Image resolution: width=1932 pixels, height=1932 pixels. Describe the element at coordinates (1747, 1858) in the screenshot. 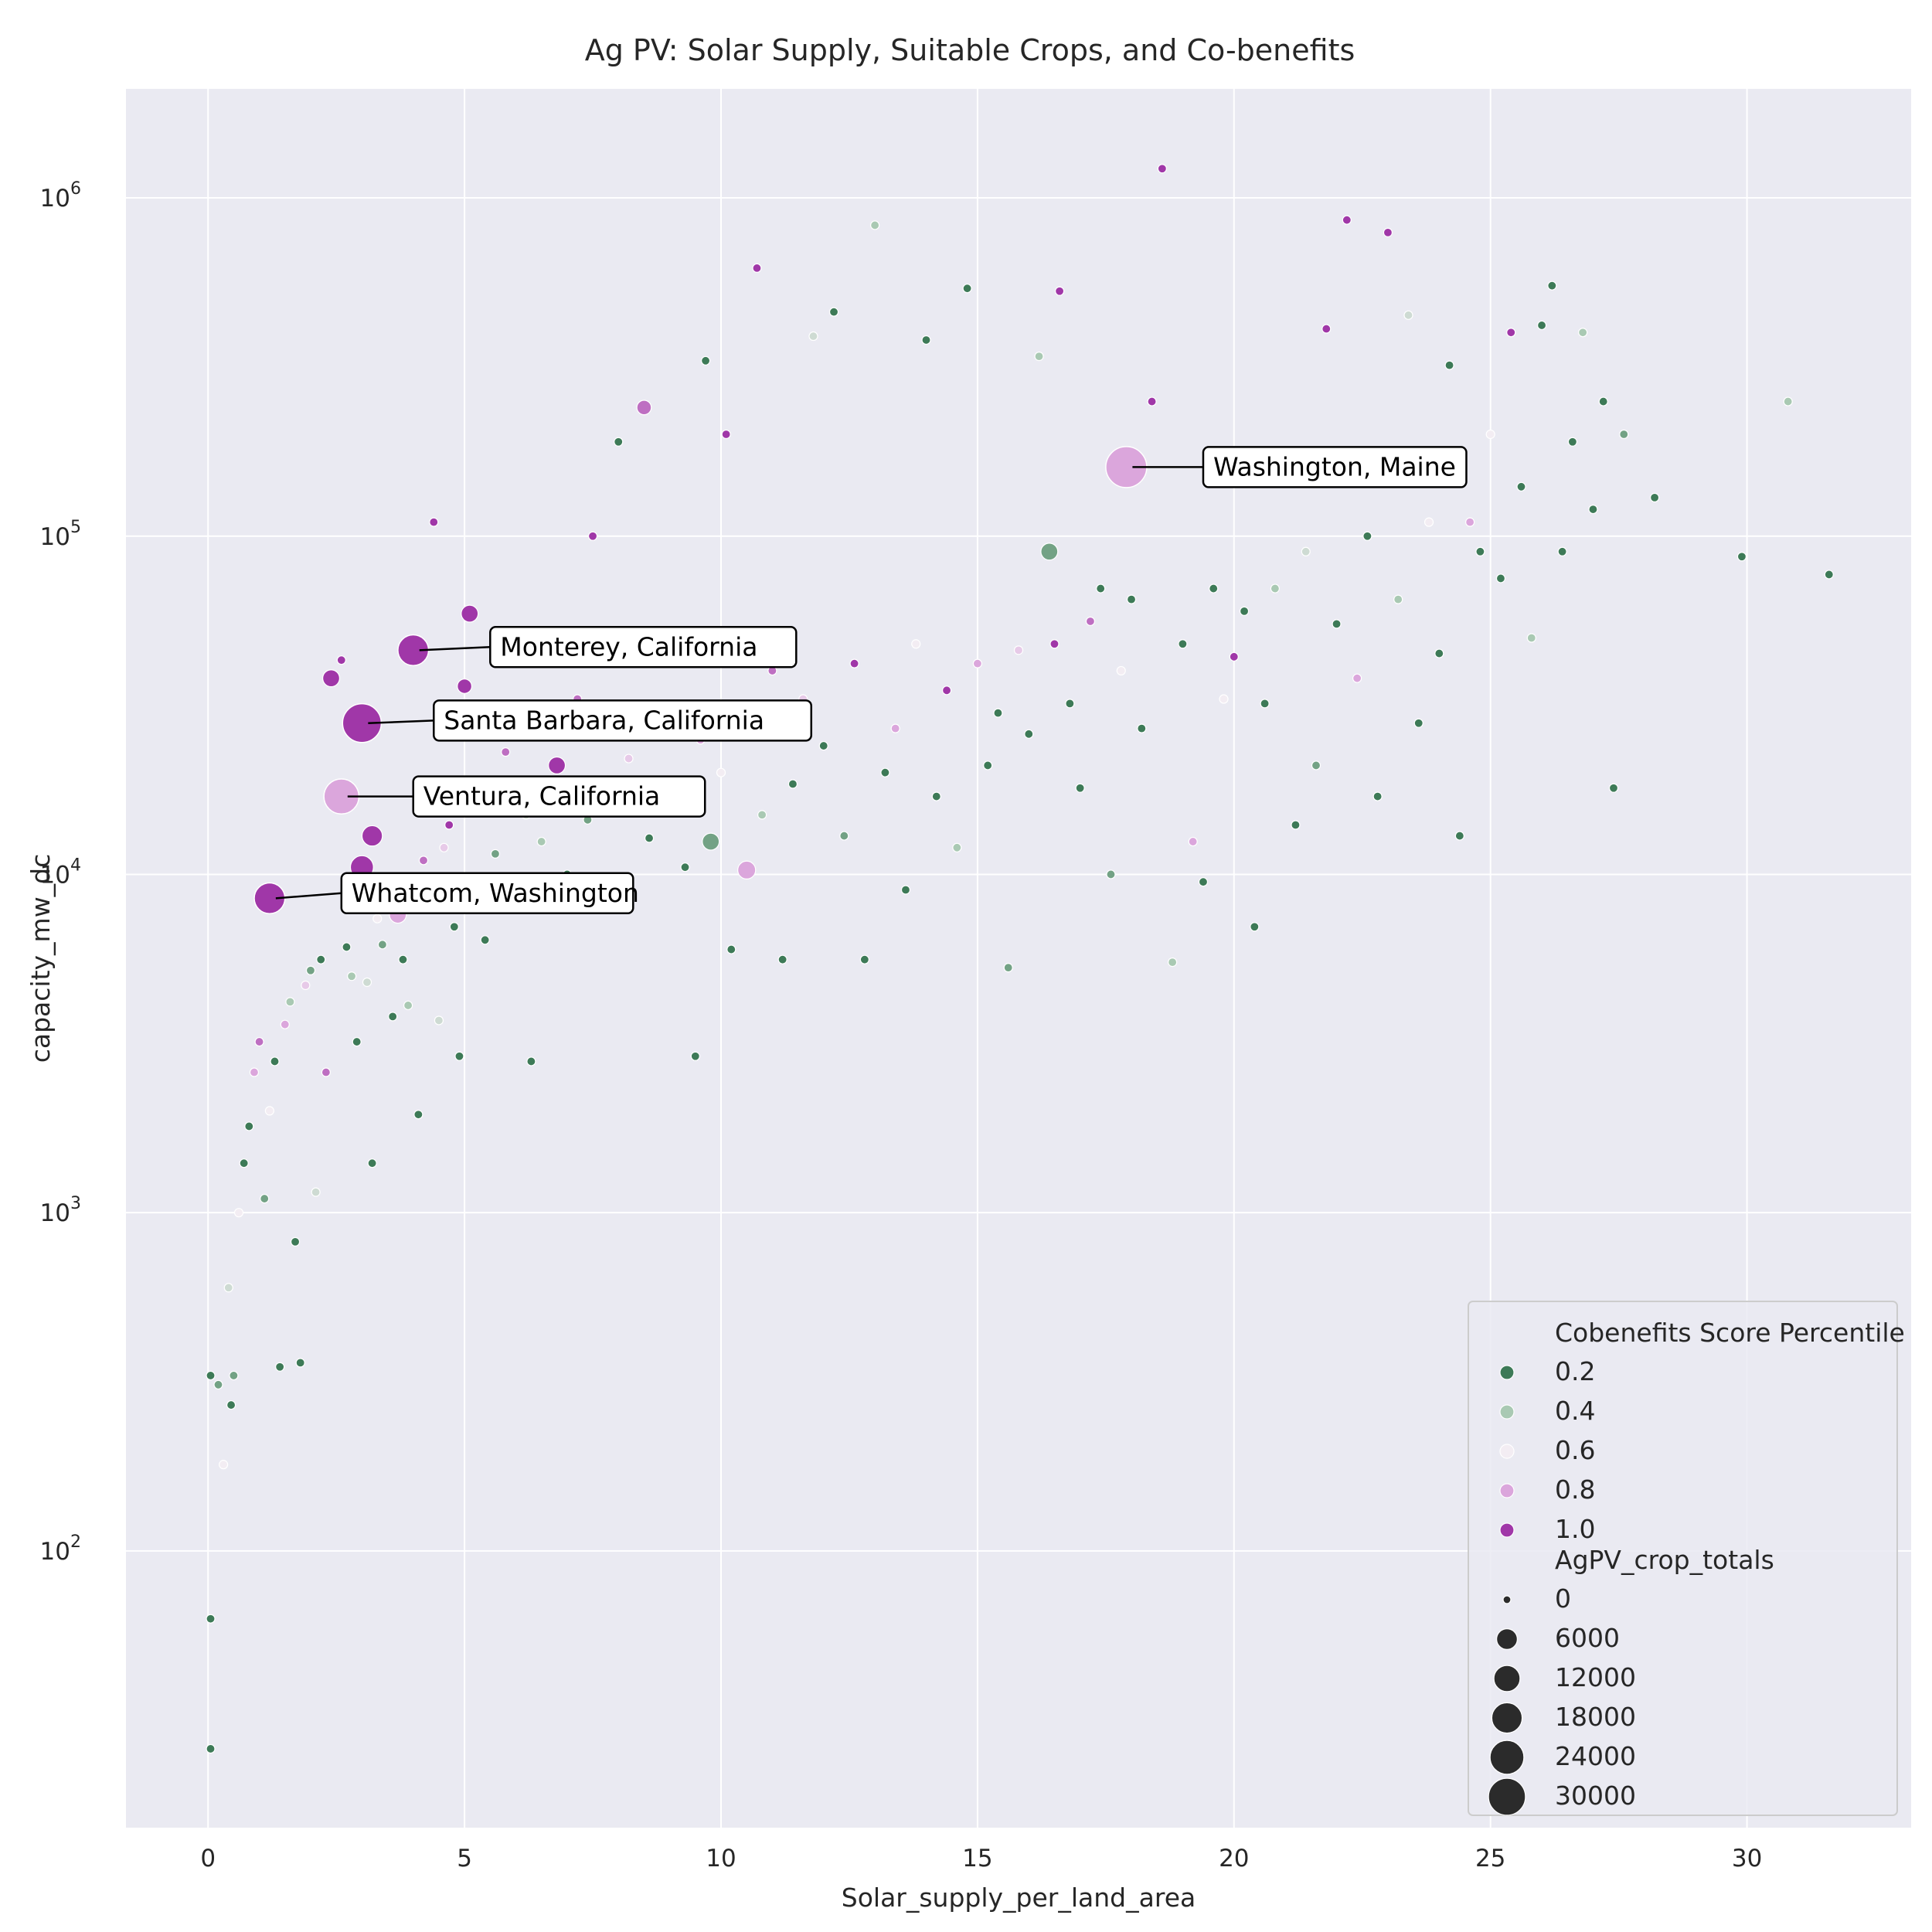

I see `x-tick-label: 30` at that location.